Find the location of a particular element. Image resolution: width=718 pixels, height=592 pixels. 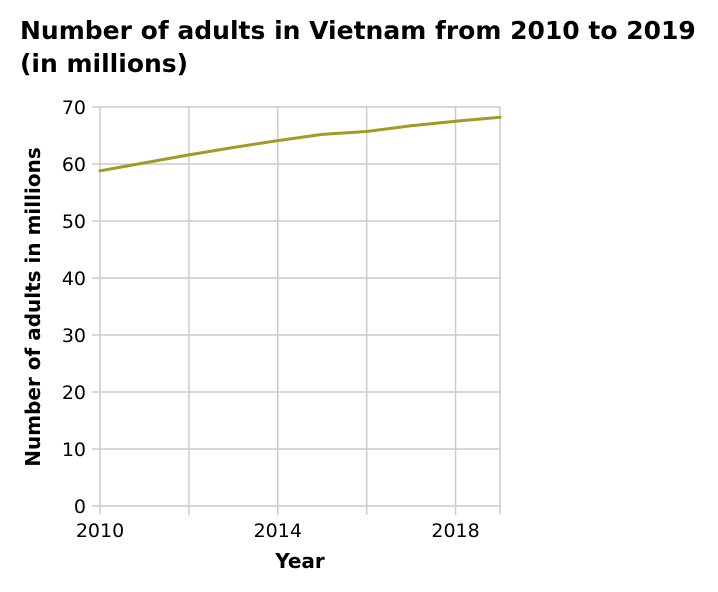

series-line is located at coordinates (300, 144).